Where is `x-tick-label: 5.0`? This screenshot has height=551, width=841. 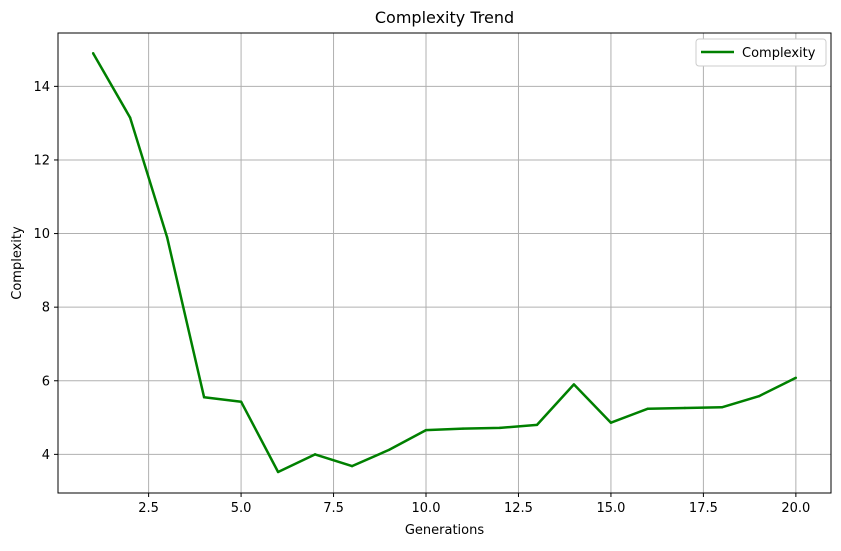 x-tick-label: 5.0 is located at coordinates (241, 508).